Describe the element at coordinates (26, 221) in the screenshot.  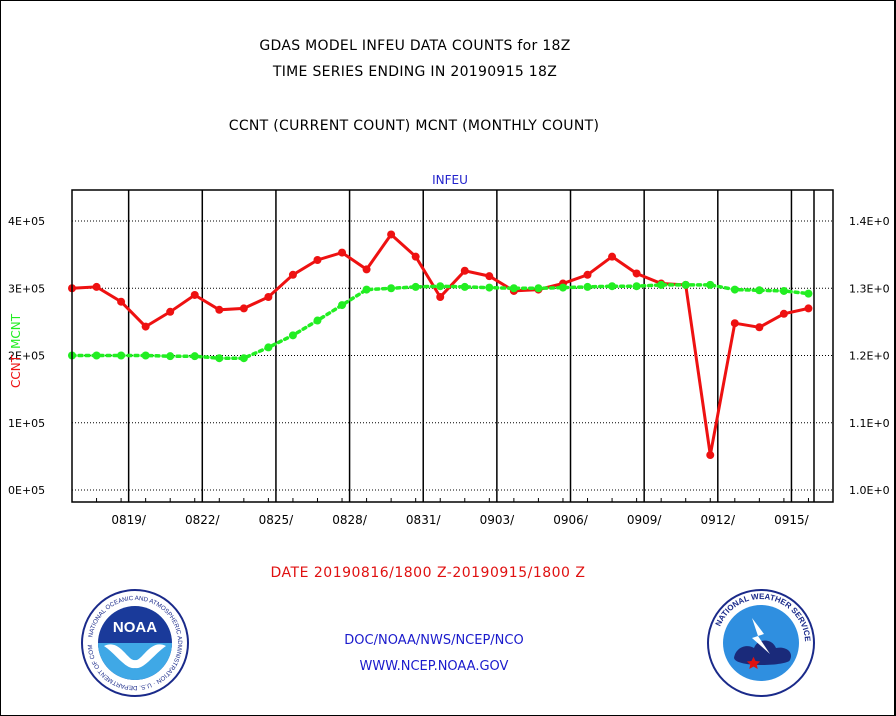
I see `y-left-tick-label: 4E+05` at that location.